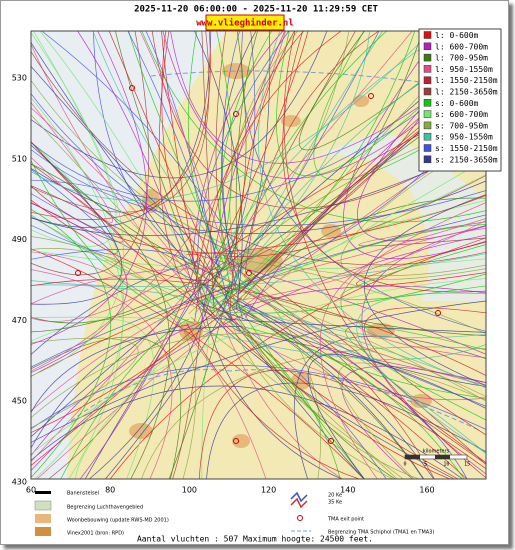 This screenshot has height=550, width=515. Describe the element at coordinates (83, 494) in the screenshot. I see `legend-text: Banenstelsel` at that location.